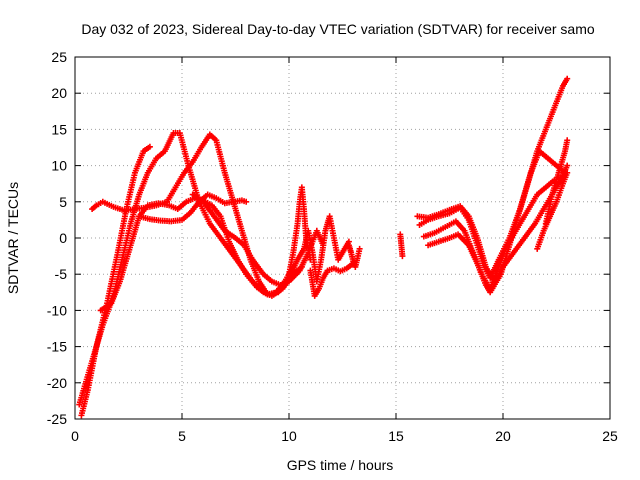 The width and height of the screenshot is (640, 480). What do you see at coordinates (13, 238) in the screenshot?
I see `y-axis-label: SDTVAR / TECUs` at bounding box center [13, 238].